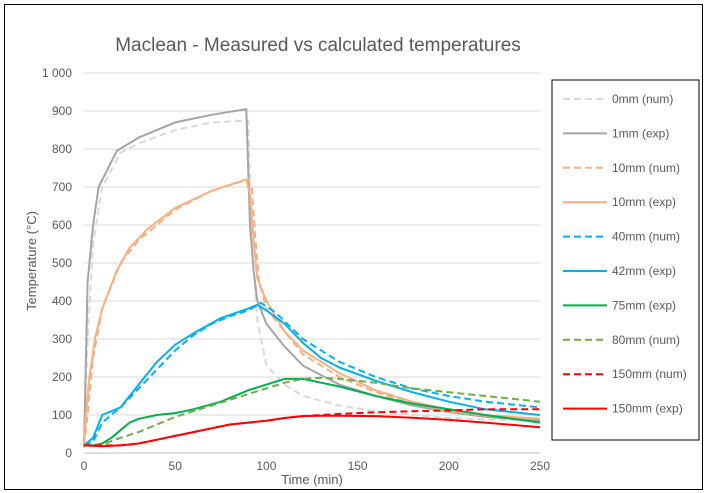  What do you see at coordinates (62, 225) in the screenshot?
I see `y-tick-label: 600` at bounding box center [62, 225].